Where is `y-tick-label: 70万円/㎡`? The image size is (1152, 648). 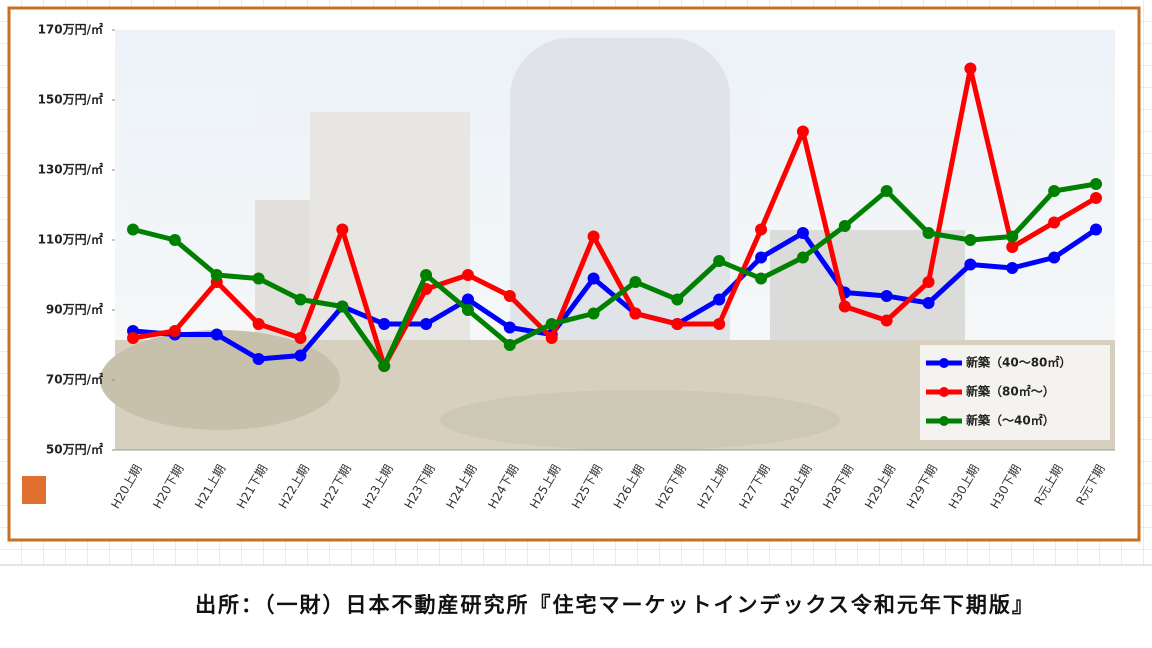 y-tick-label: 70万円/㎡ is located at coordinates (74, 379).